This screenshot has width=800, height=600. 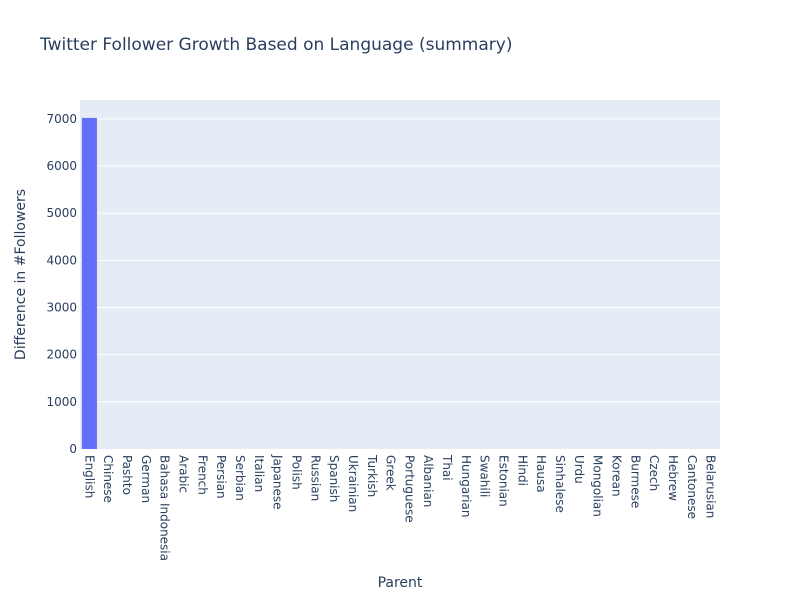 What do you see at coordinates (353, 483) in the screenshot?
I see `x-tick-label: Ukrainian` at bounding box center [353, 483].